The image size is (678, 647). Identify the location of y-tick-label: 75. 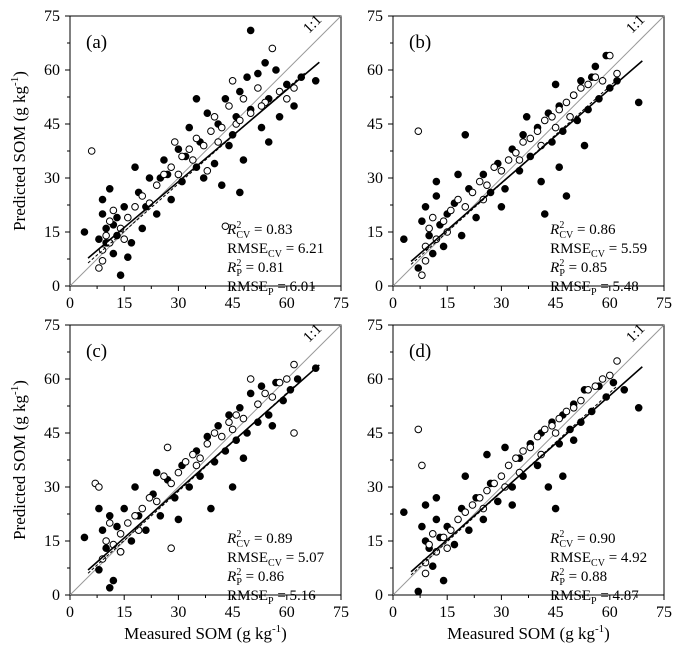
(52, 16).